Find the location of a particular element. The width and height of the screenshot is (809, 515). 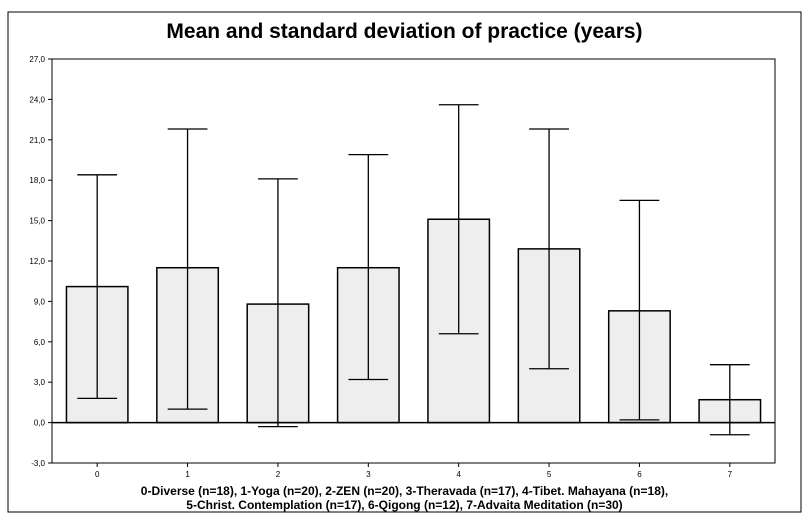

y-tick-label: 9,0 is located at coordinates (40, 301).